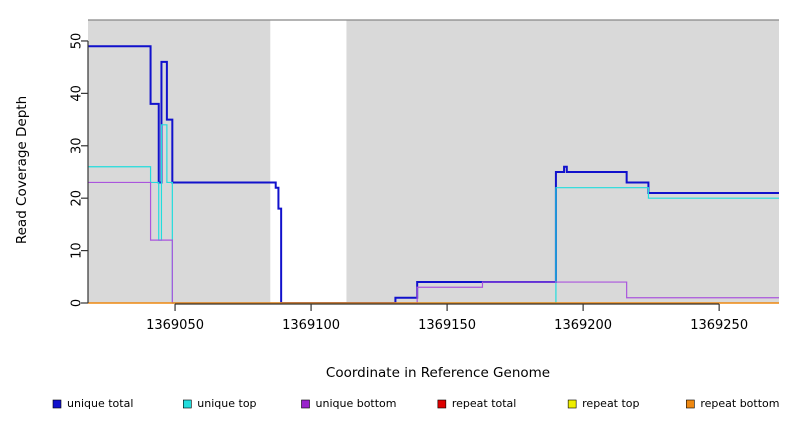  What do you see at coordinates (484, 403) in the screenshot?
I see `legend-label-repeat-total: repeat total` at bounding box center [484, 403].